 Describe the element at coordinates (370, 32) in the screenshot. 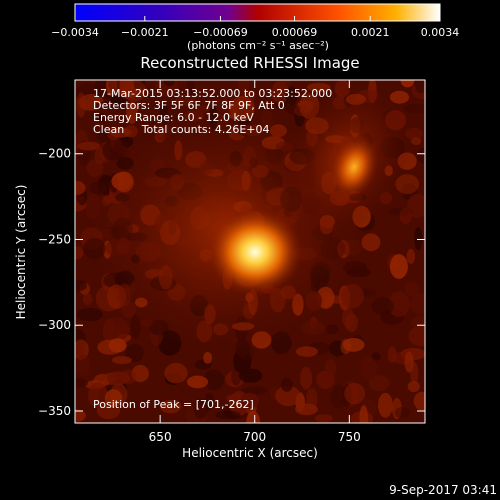

I see `colorbar-tick-label: 0.0021` at that location.